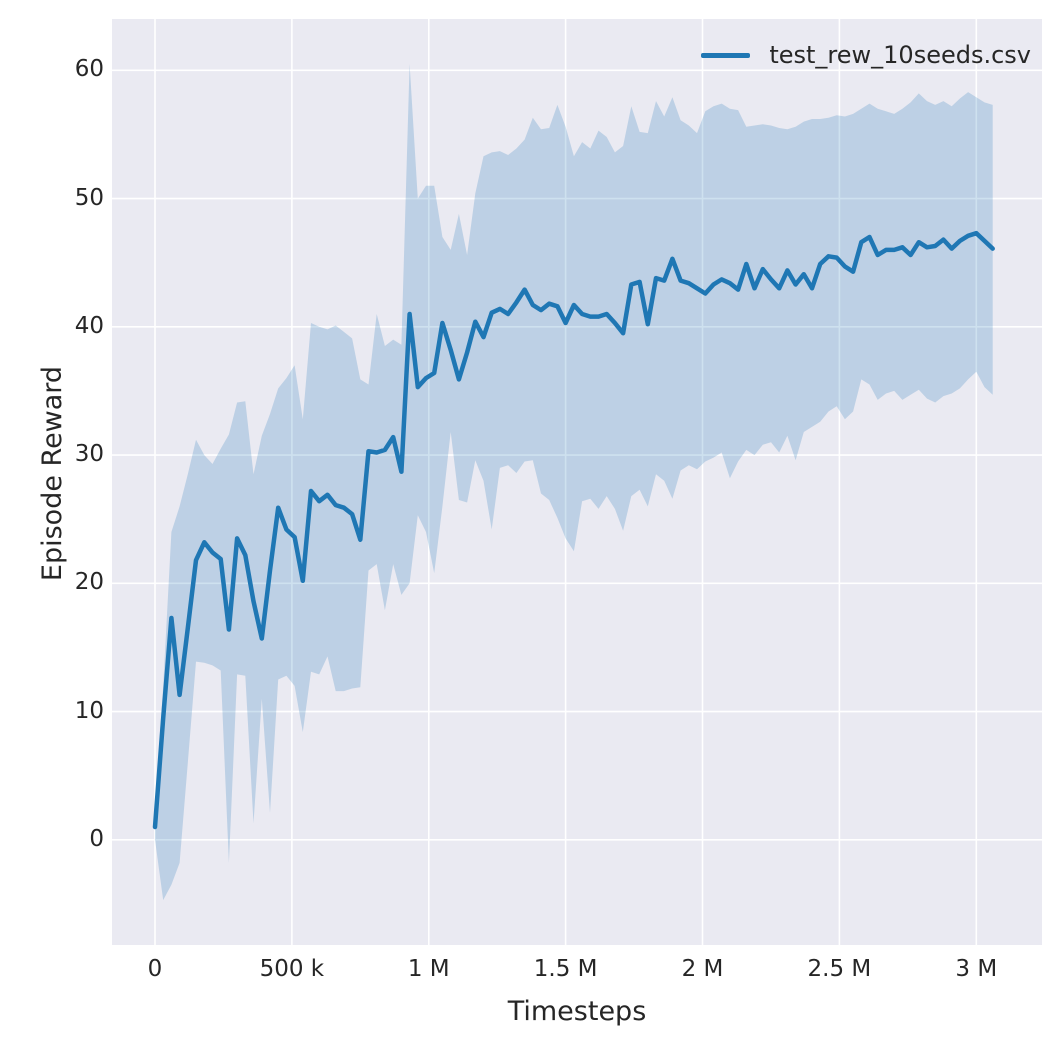 The image size is (1061, 1050). Describe the element at coordinates (89, 454) in the screenshot. I see `y-tick-label: 30` at that location.